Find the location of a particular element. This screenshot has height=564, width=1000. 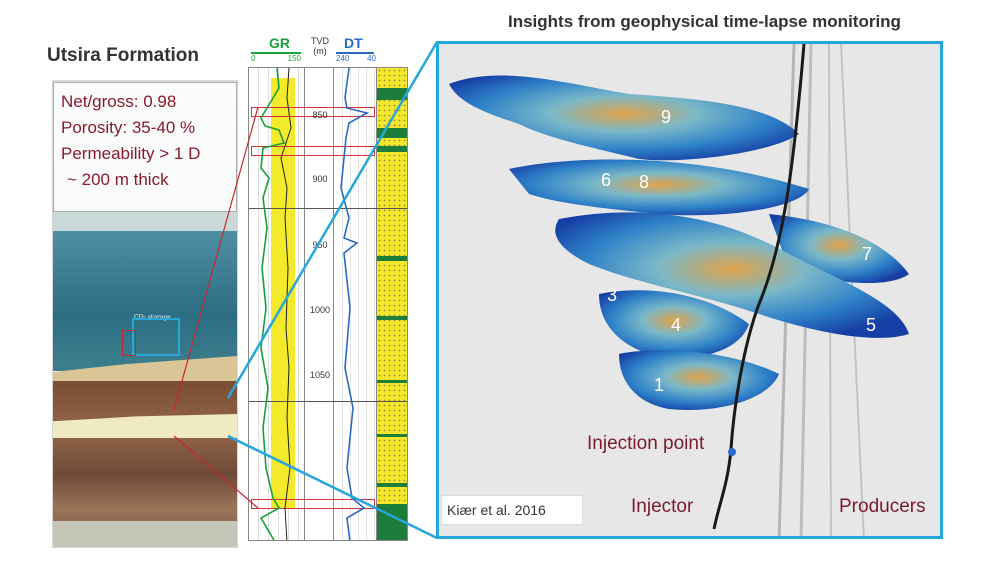

well-log: 850 900 950 1000 1050 is located at coordinates (328, 304).